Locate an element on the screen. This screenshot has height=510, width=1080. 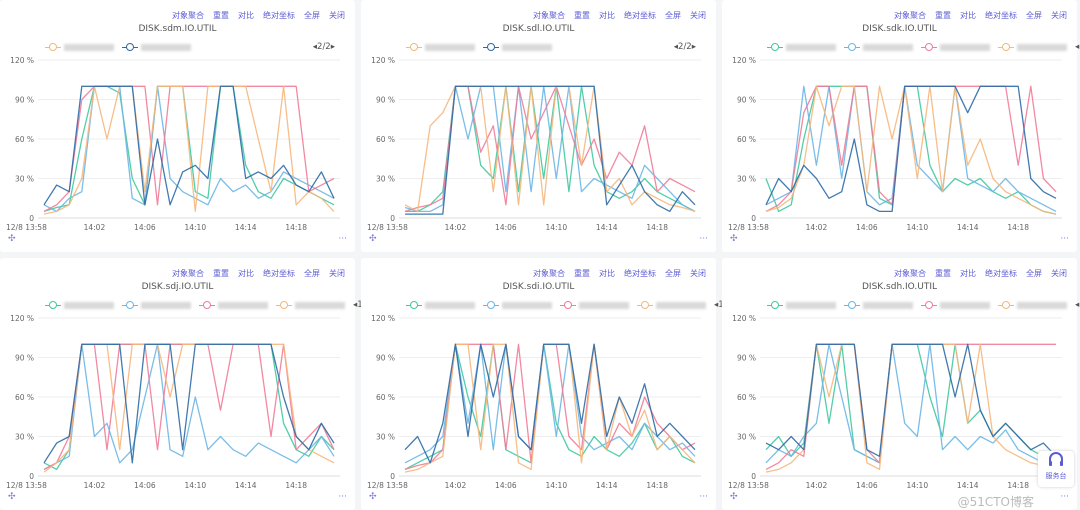
headset-icon is located at coordinates (1056, 459).